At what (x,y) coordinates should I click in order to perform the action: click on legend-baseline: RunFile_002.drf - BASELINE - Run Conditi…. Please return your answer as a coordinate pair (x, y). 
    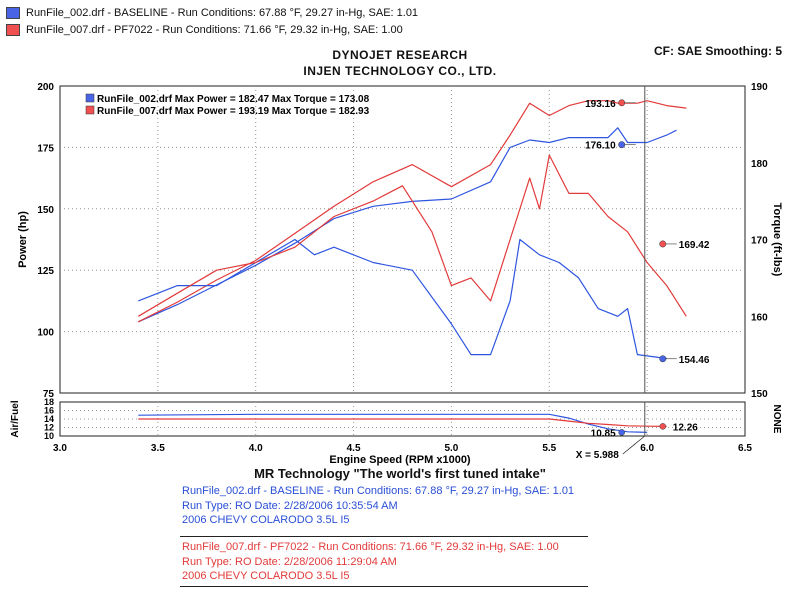
    Looking at the image, I should click on (212, 13).